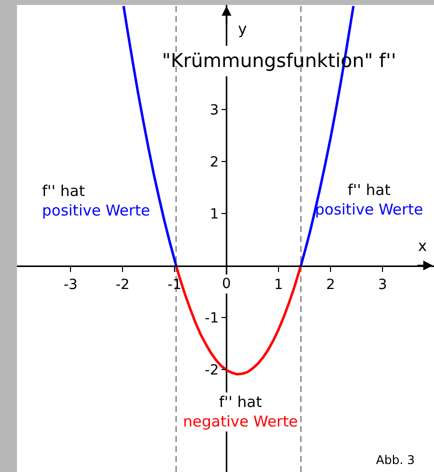 The width and height of the screenshot is (434, 472). Describe the element at coordinates (382, 284) in the screenshot. I see `x-tick-label: 3` at that location.